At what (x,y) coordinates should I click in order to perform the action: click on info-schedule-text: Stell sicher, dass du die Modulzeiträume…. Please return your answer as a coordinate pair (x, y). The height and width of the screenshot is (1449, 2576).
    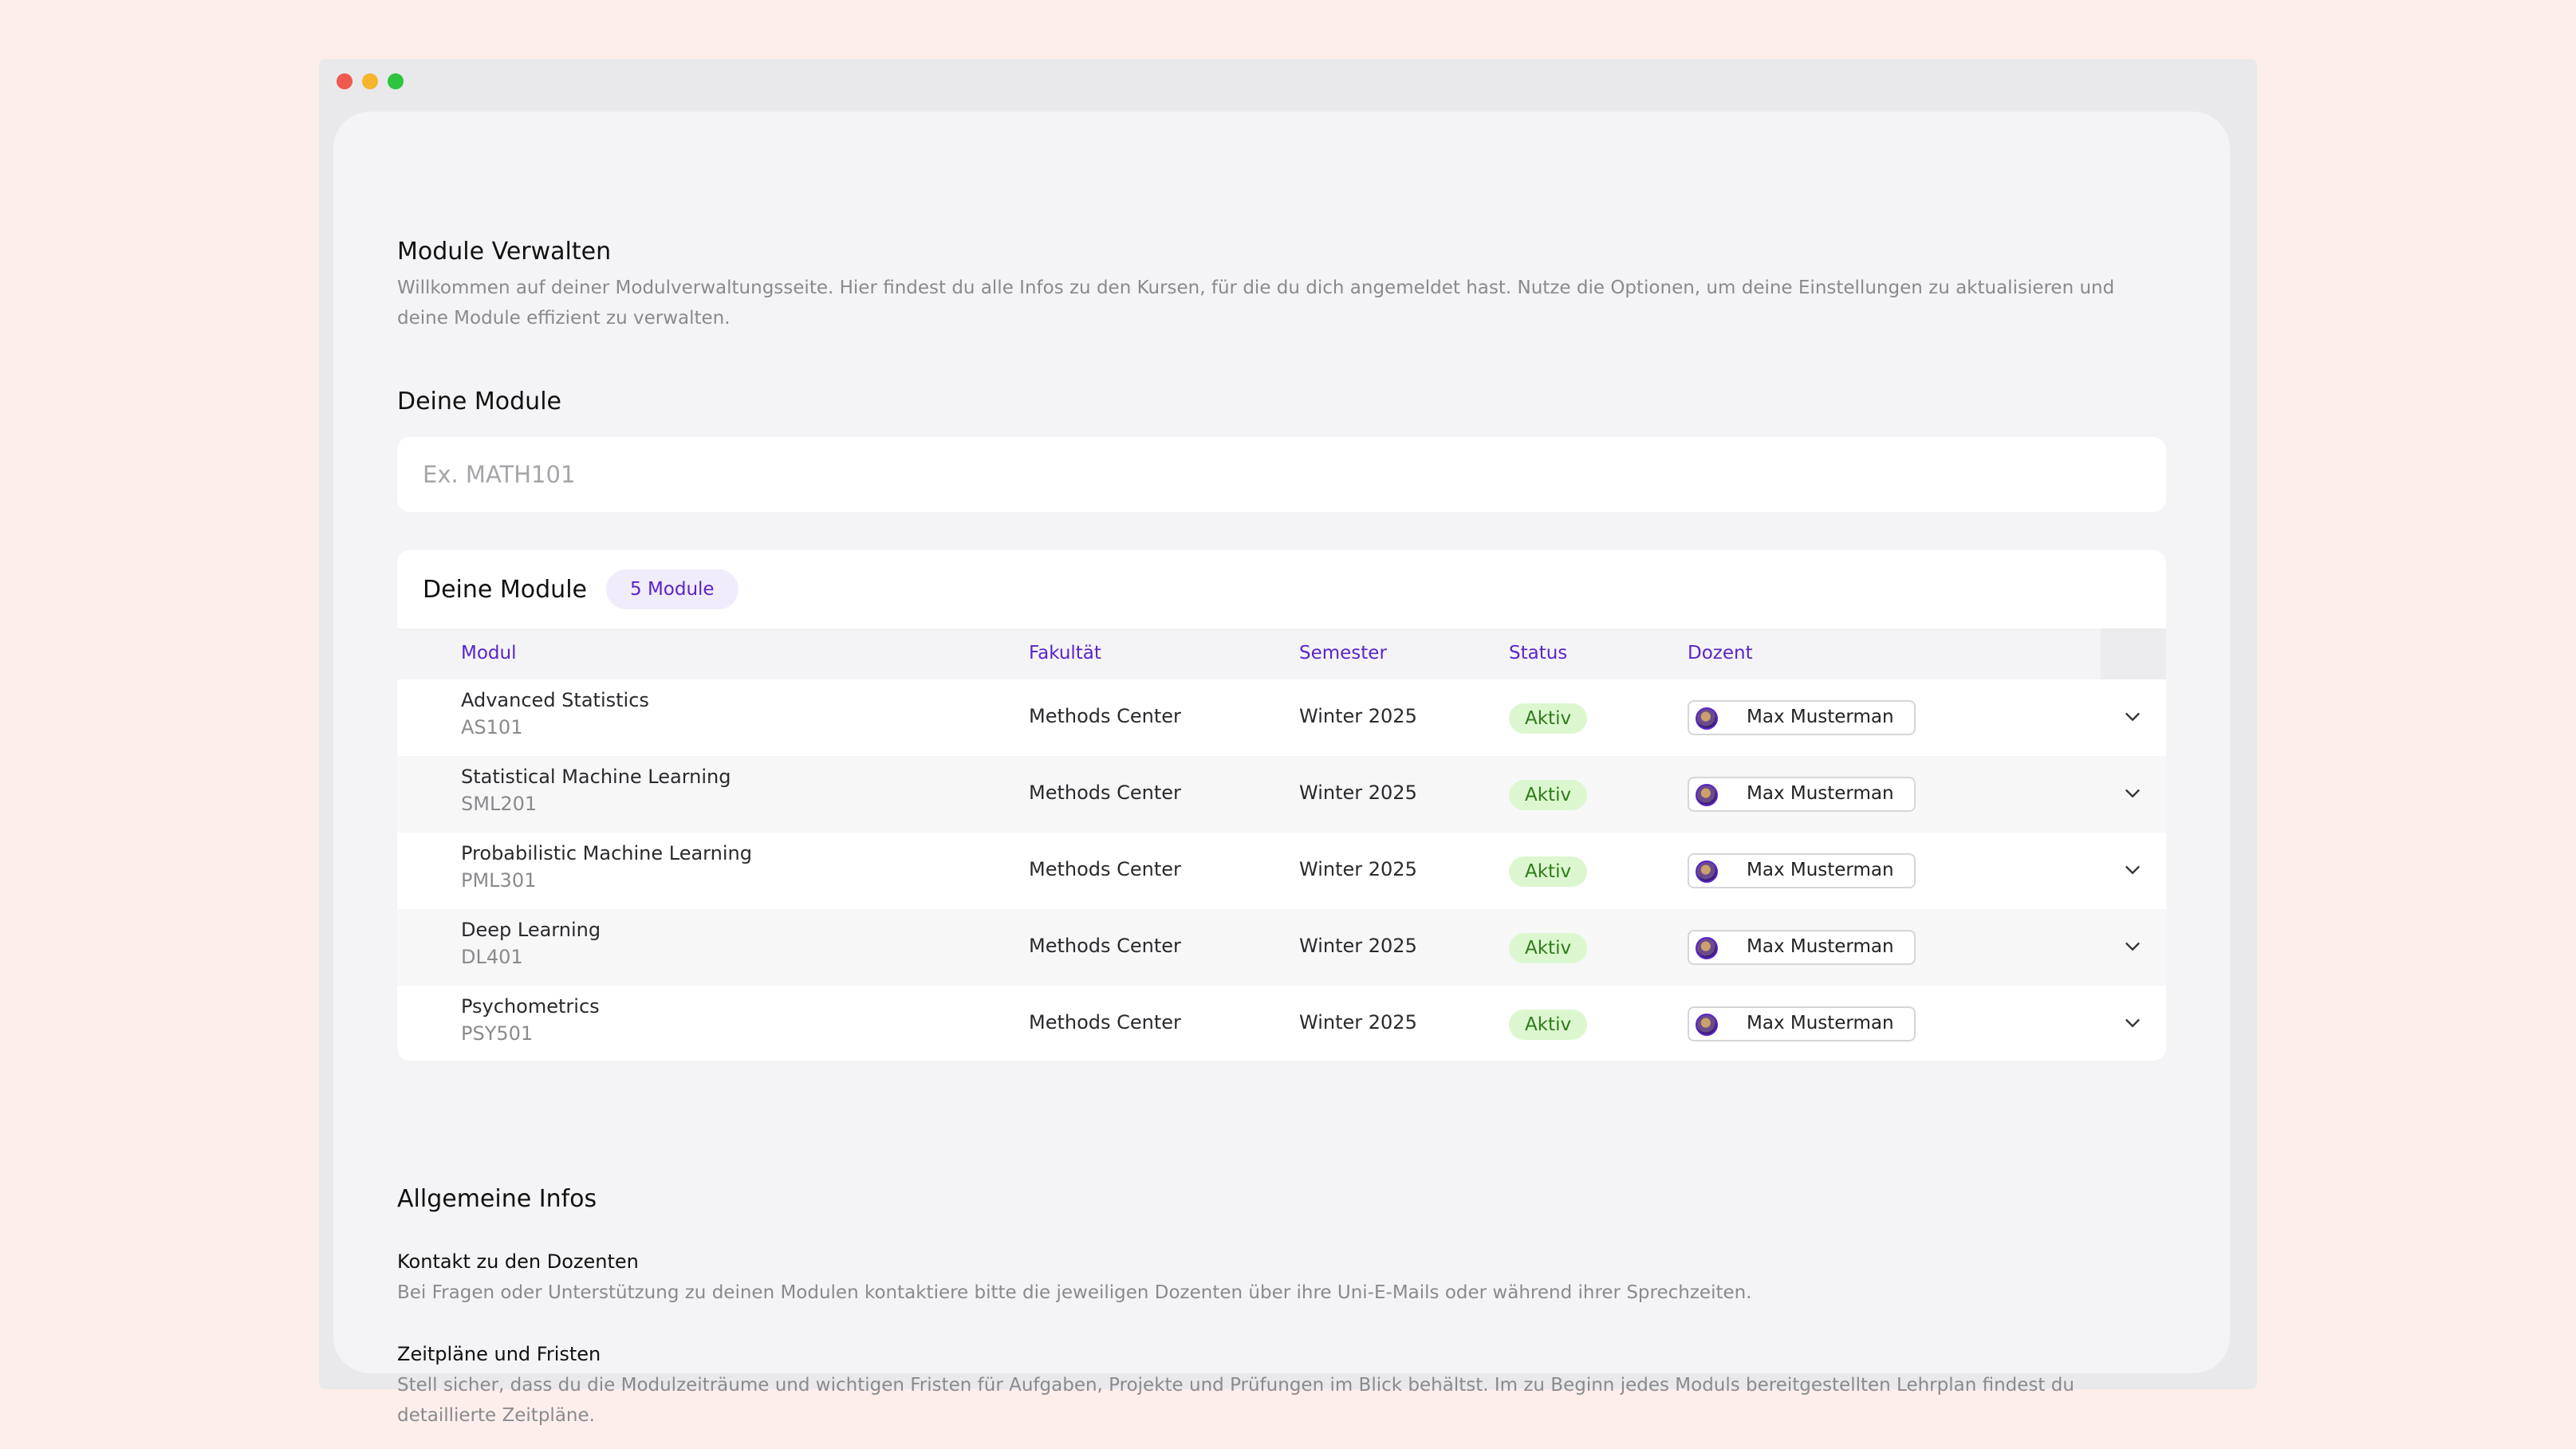
    Looking at the image, I should click on (1235, 1400).